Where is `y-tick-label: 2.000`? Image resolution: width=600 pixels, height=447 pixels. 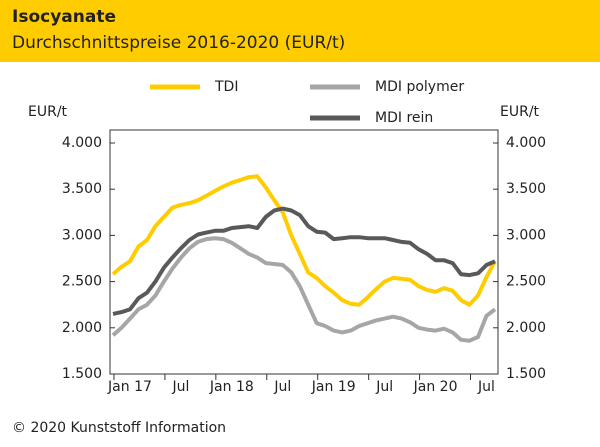
y-tick-label: 2.000 is located at coordinates (82, 328).